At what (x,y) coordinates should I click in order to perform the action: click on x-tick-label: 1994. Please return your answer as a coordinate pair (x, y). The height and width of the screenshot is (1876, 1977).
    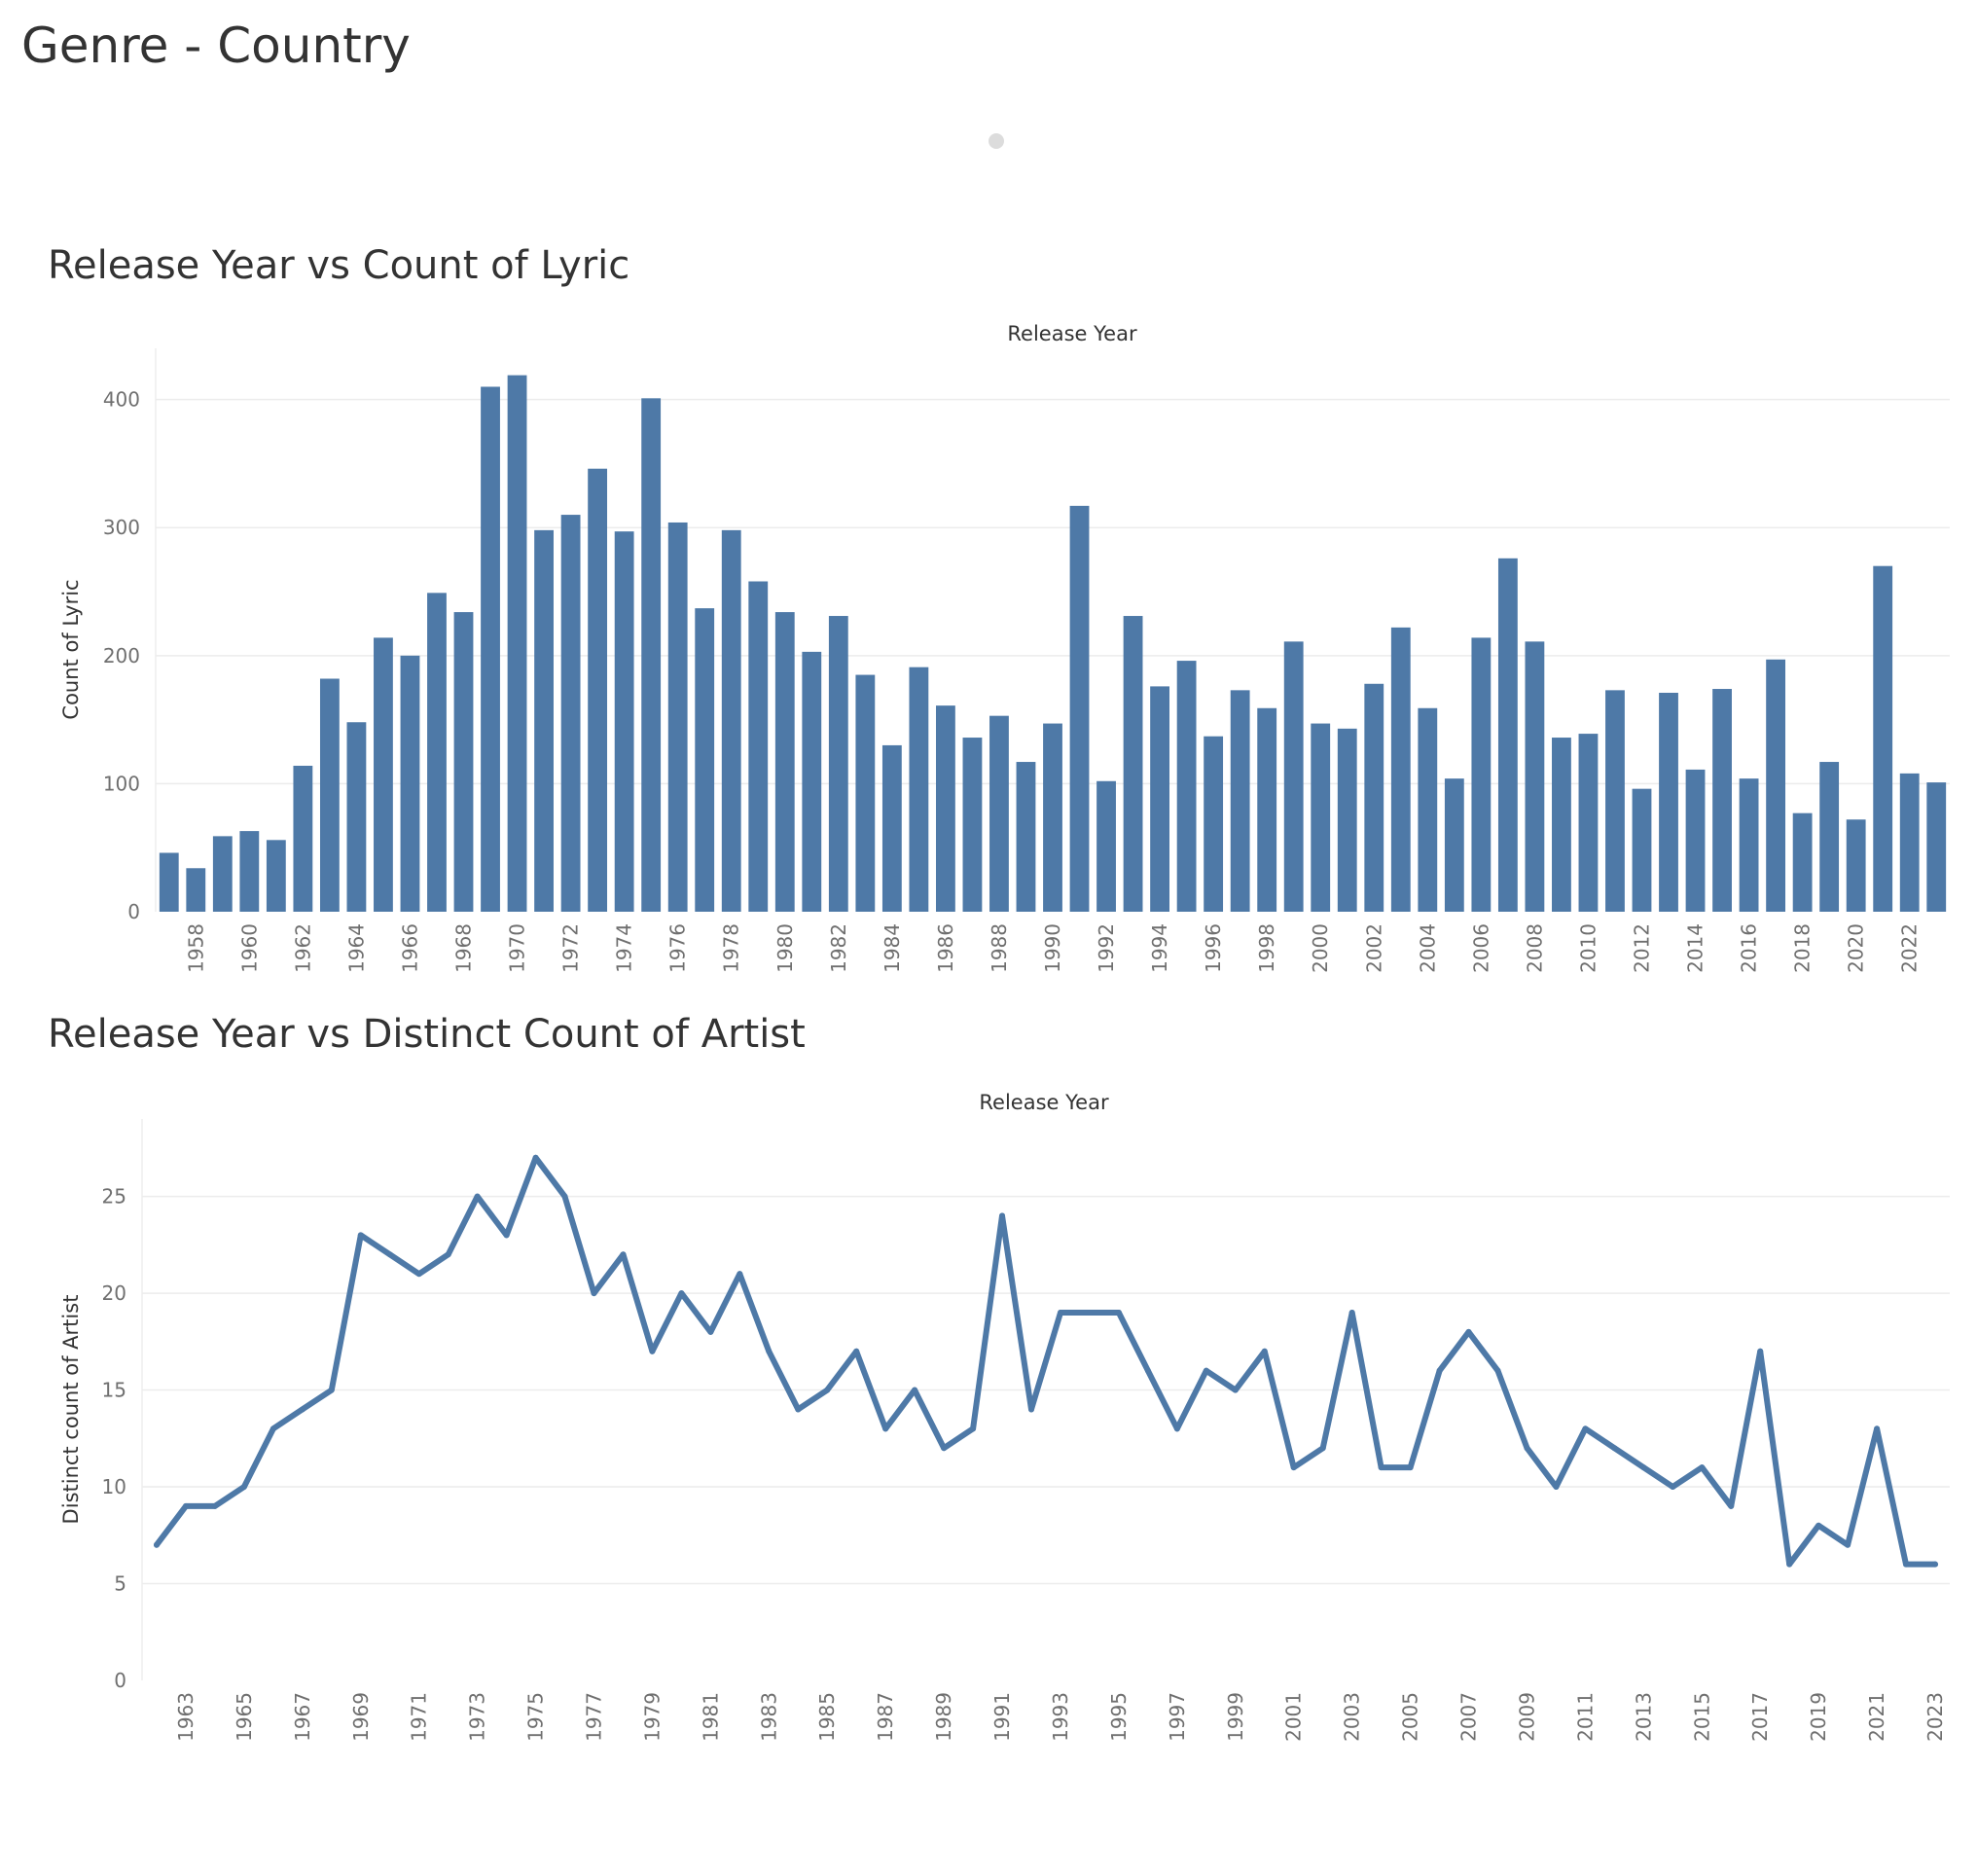
    Looking at the image, I should click on (1159, 948).